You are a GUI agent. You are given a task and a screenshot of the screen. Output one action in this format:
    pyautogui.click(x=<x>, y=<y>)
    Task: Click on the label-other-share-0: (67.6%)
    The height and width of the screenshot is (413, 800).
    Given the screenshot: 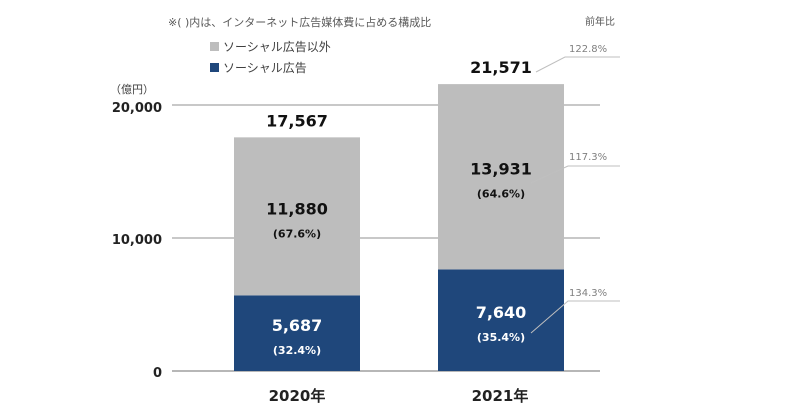 What is the action you would take?
    pyautogui.click(x=297, y=233)
    